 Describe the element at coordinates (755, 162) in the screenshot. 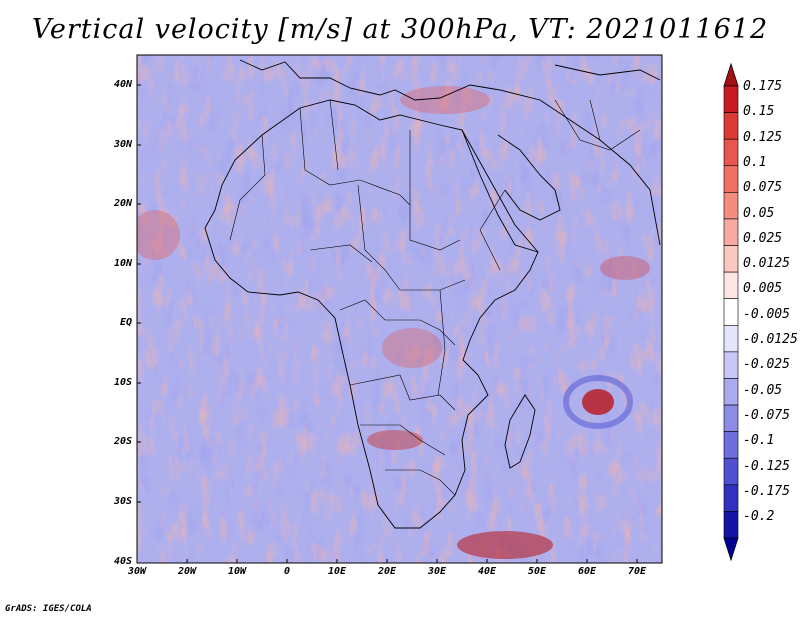

I see `colorbar-label: 0.1` at that location.